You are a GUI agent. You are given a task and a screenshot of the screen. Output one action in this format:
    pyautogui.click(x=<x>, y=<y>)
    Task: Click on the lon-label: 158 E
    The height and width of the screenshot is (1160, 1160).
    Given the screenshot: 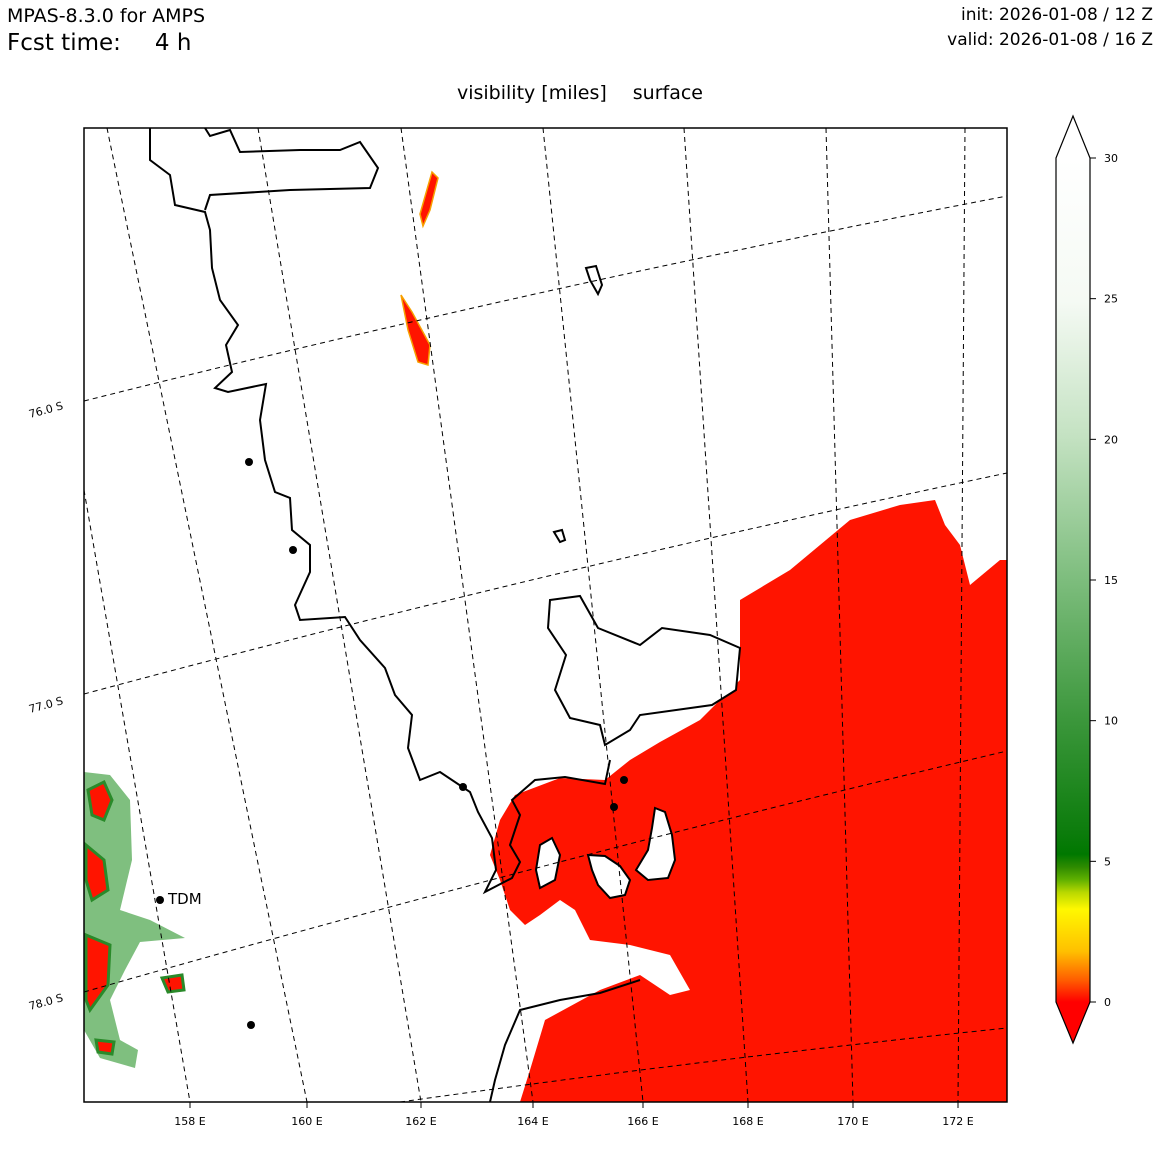 What is the action you would take?
    pyautogui.click(x=189, y=1121)
    